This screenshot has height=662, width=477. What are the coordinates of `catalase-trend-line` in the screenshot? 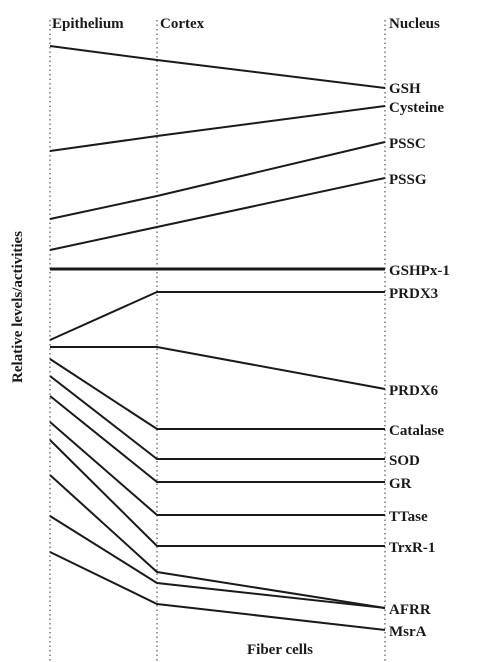 It's located at (217, 394).